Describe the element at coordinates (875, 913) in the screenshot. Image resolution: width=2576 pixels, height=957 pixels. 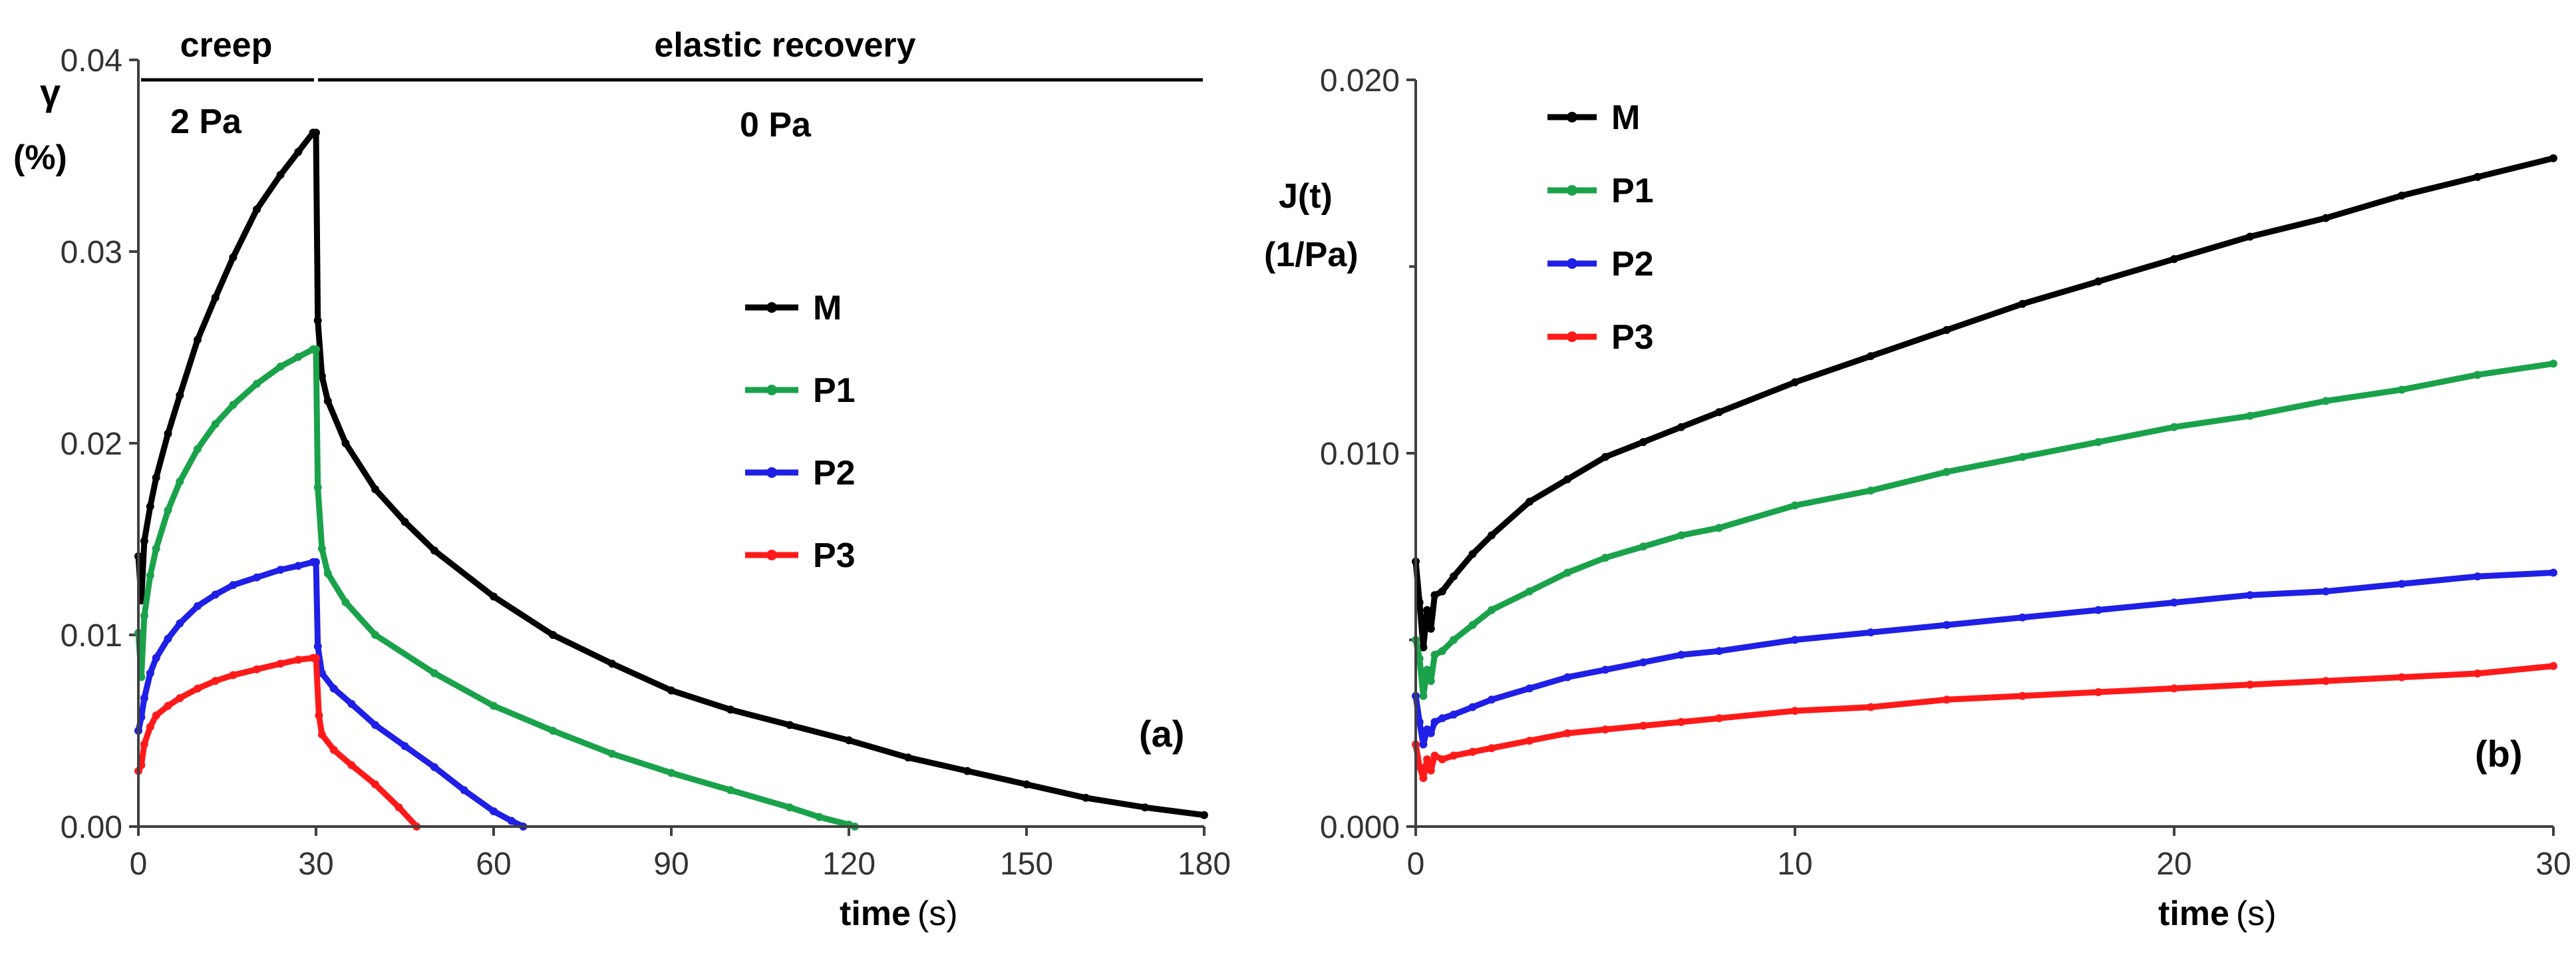
I see `panel-a-xlabel-text: time` at that location.